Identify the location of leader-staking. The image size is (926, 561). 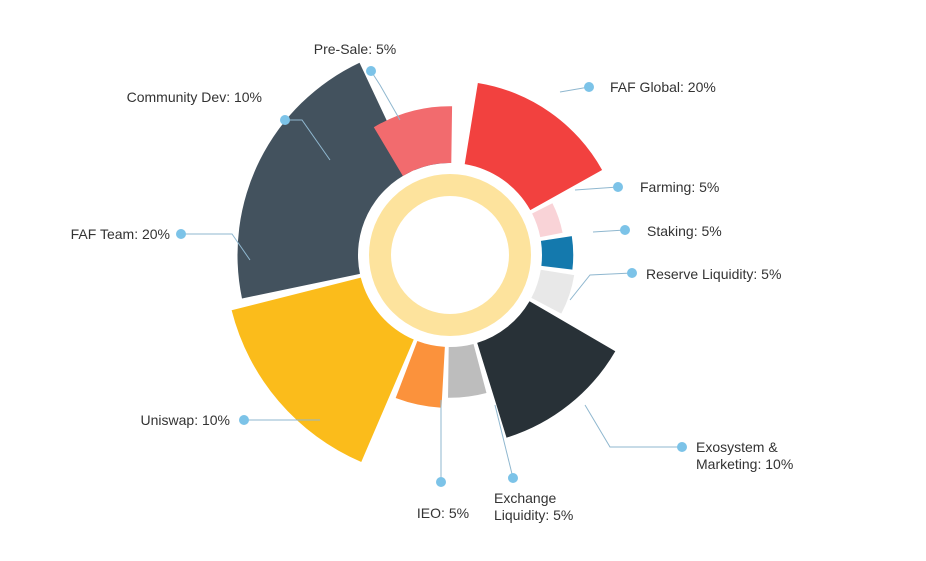
(609, 231).